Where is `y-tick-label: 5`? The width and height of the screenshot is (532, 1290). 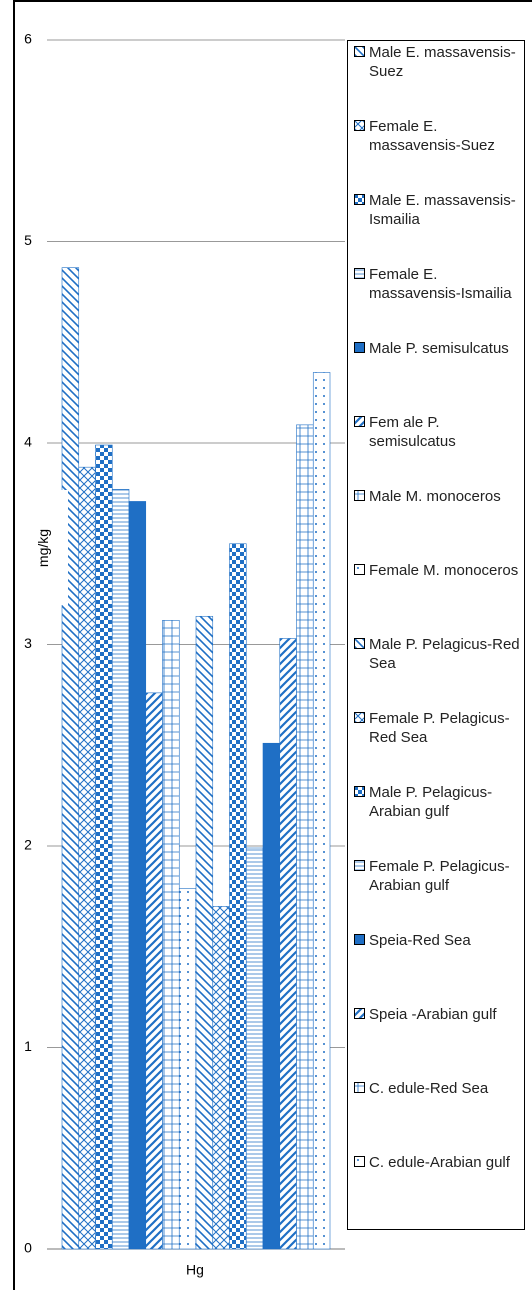
y-tick-label: 5 is located at coordinates (28, 240).